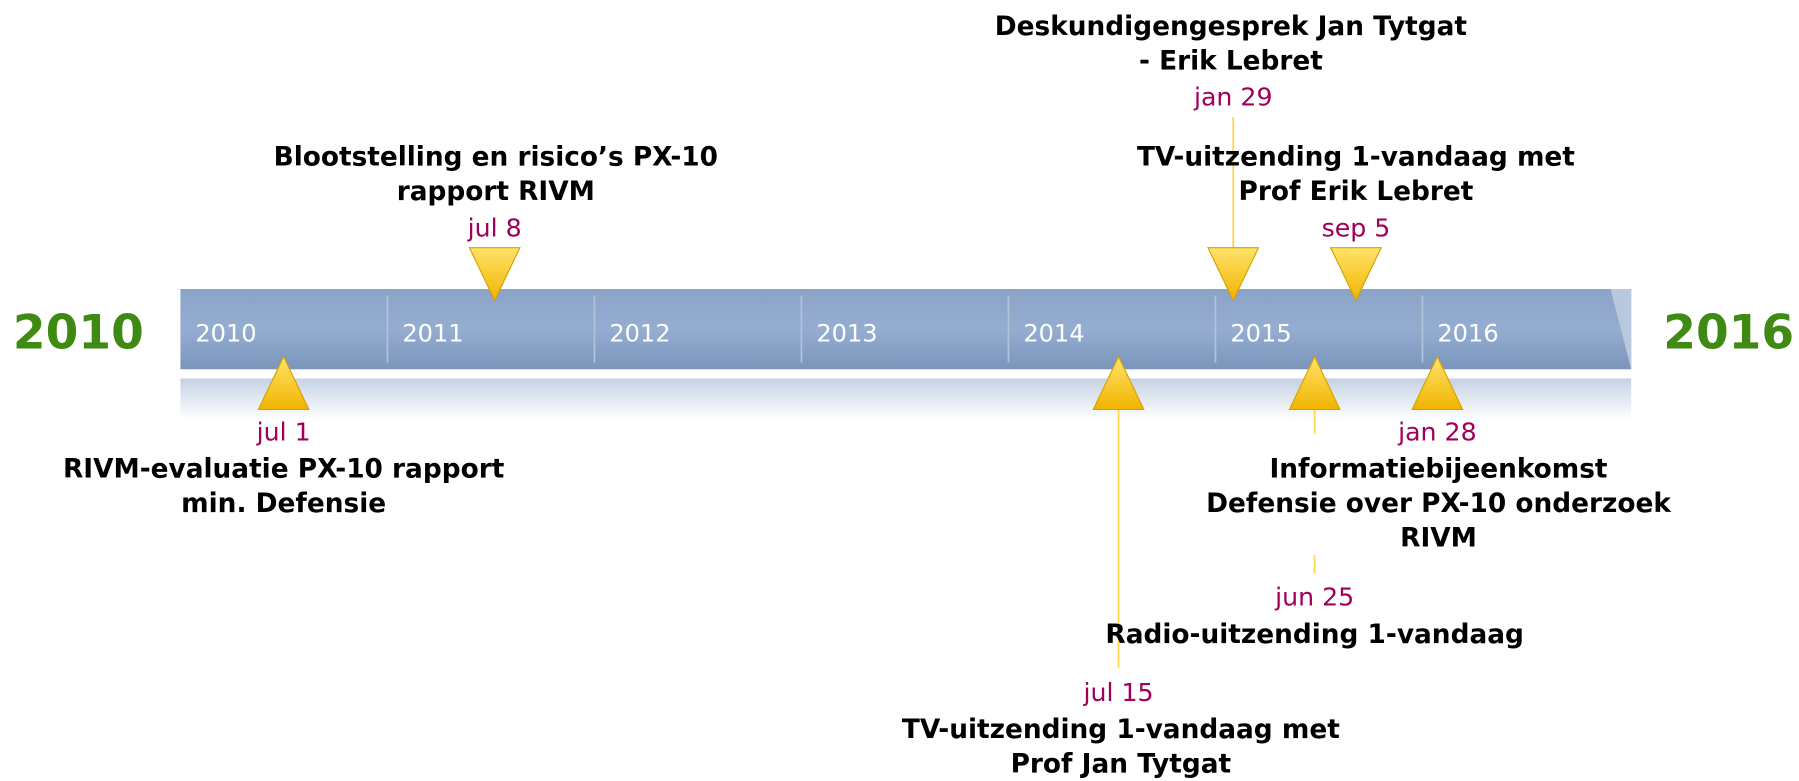 This screenshot has width=1799, height=781. What do you see at coordinates (1621, 329) in the screenshot?
I see `bar-end` at bounding box center [1621, 329].